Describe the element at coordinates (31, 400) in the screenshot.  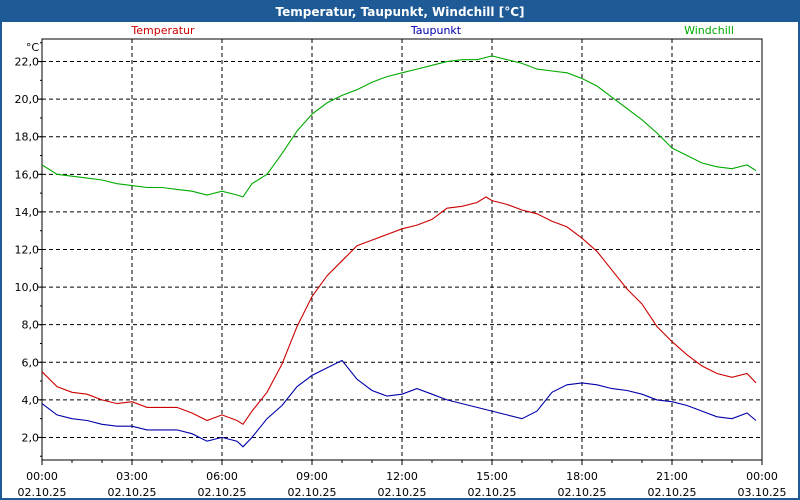
I see `y-tick-label: 4,0` at that location.